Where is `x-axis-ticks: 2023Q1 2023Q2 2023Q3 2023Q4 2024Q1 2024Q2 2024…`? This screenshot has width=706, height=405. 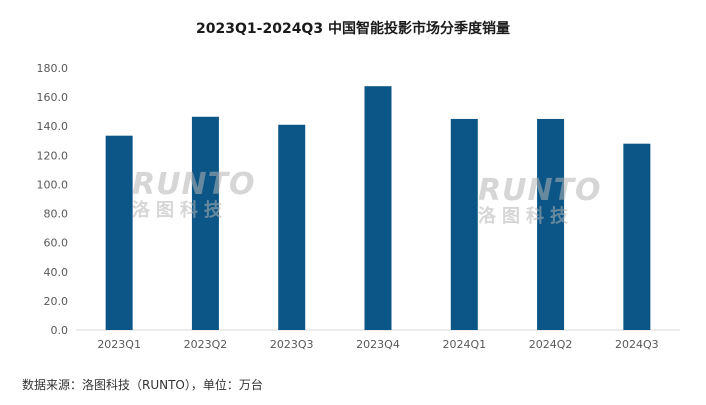
x-axis-ticks: 2023Q1 2023Q2 2023Q3 2023Q4 2024Q1 2024Q2 2024… is located at coordinates (377, 344).